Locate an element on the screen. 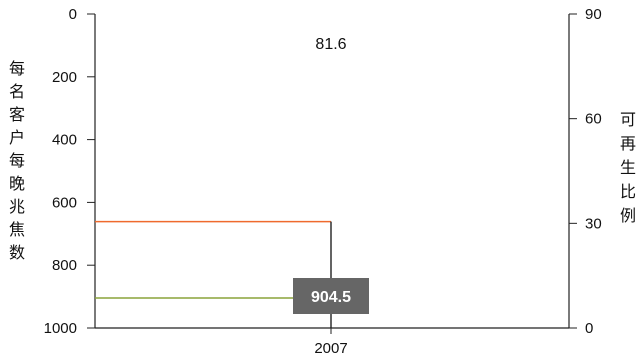 The height and width of the screenshot is (358, 644). left-axis-title: 每名客户每晚兆焦数 is located at coordinates (17, 161).